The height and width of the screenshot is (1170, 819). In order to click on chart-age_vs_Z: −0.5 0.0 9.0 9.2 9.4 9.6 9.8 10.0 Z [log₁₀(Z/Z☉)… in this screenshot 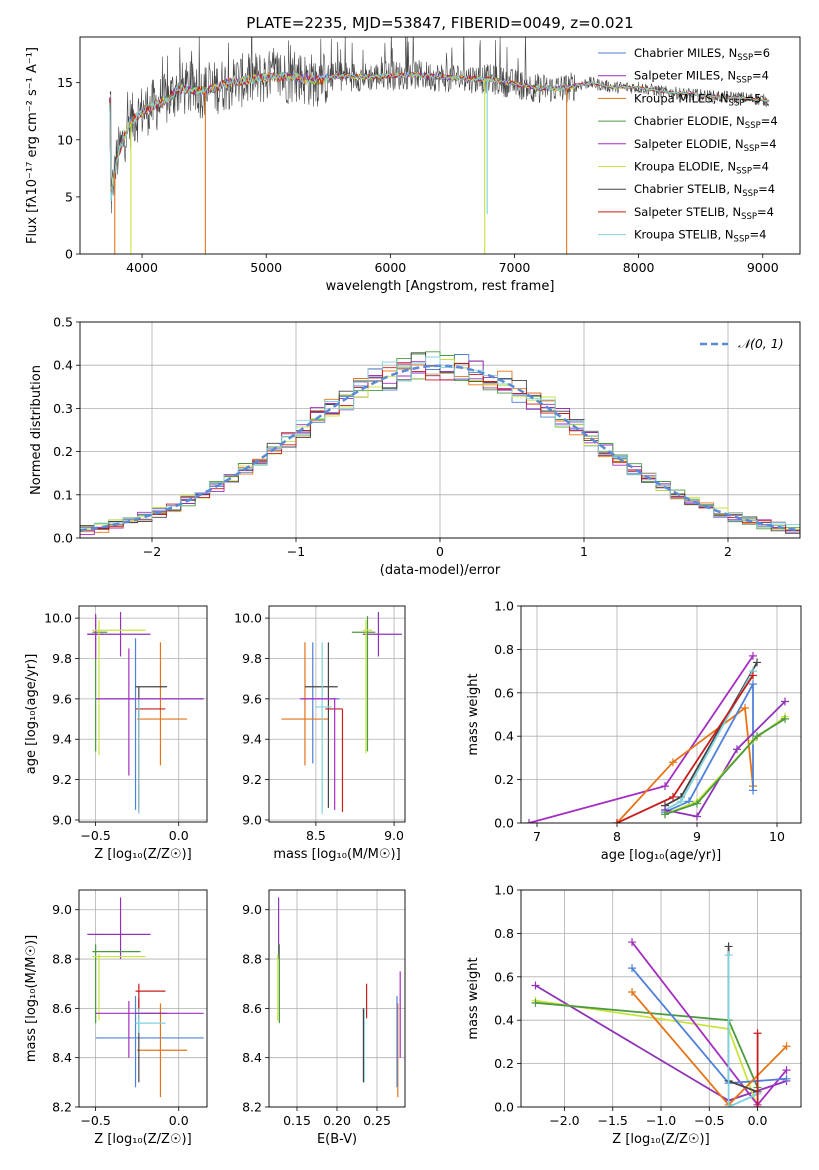, I will do `click(116, 733)`.